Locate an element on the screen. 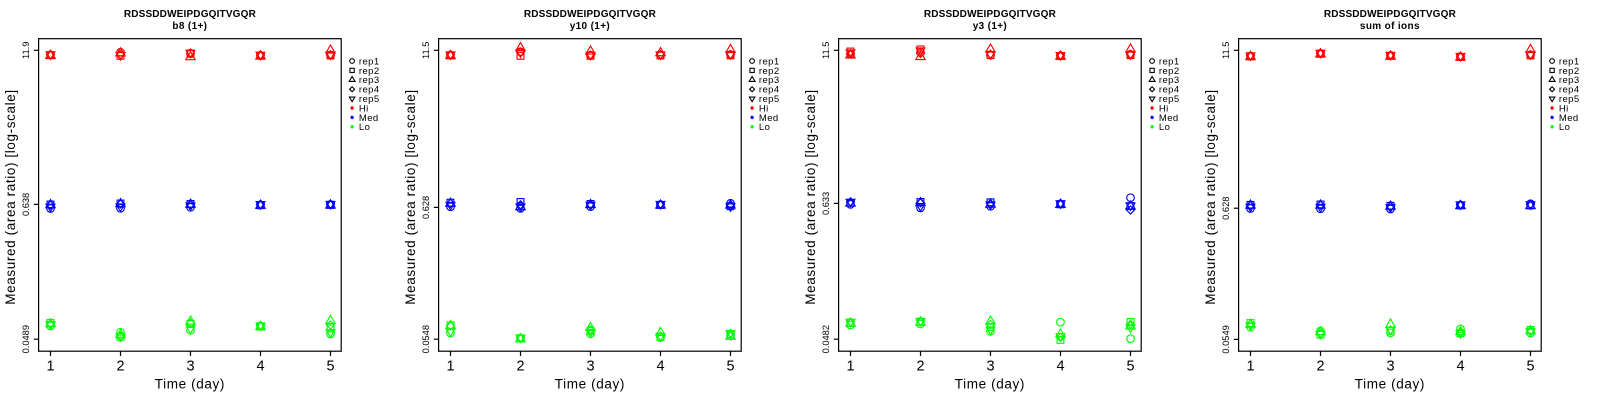  svg-text: b8 (1+) is located at coordinates (189, 26).